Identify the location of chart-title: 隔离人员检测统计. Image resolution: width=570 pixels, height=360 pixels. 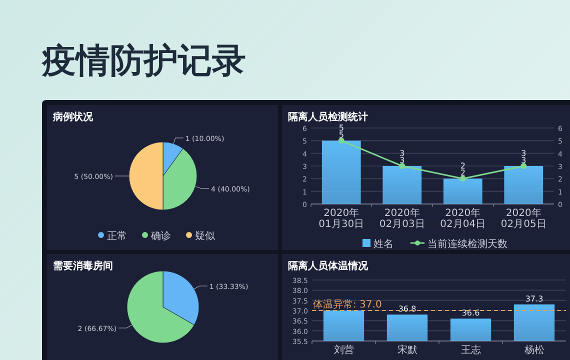
(328, 117).